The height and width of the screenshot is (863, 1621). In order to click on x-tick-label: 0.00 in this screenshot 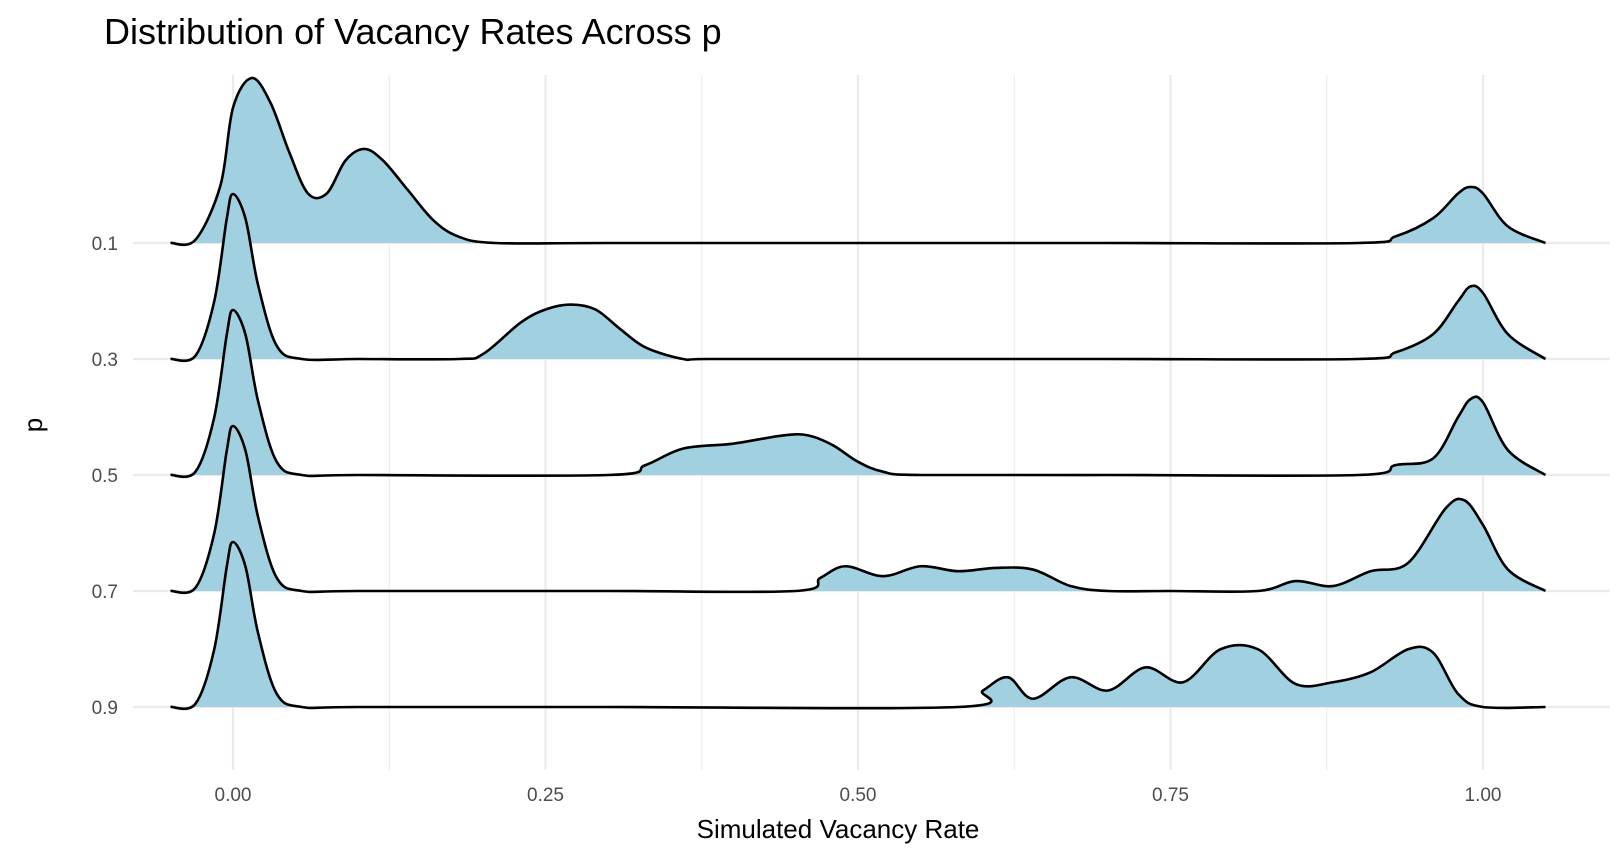, I will do `click(233, 795)`.